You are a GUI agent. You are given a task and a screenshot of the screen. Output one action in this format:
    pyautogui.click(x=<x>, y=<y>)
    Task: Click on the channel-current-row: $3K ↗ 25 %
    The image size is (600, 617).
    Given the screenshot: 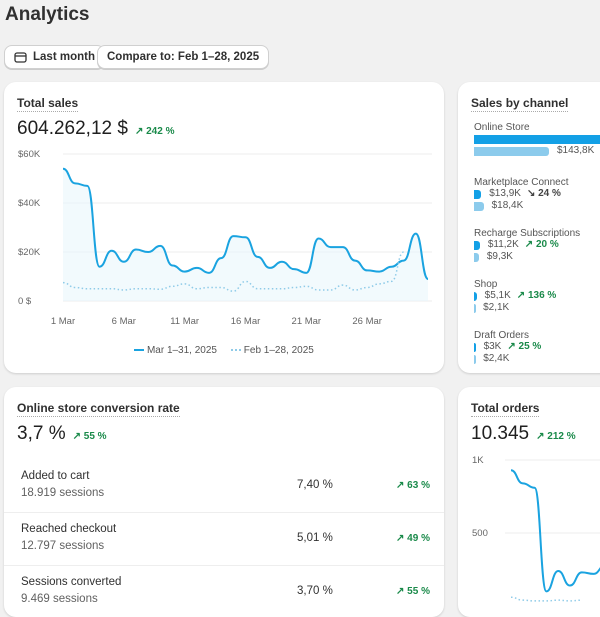 What is the action you would take?
    pyautogui.click(x=513, y=346)
    